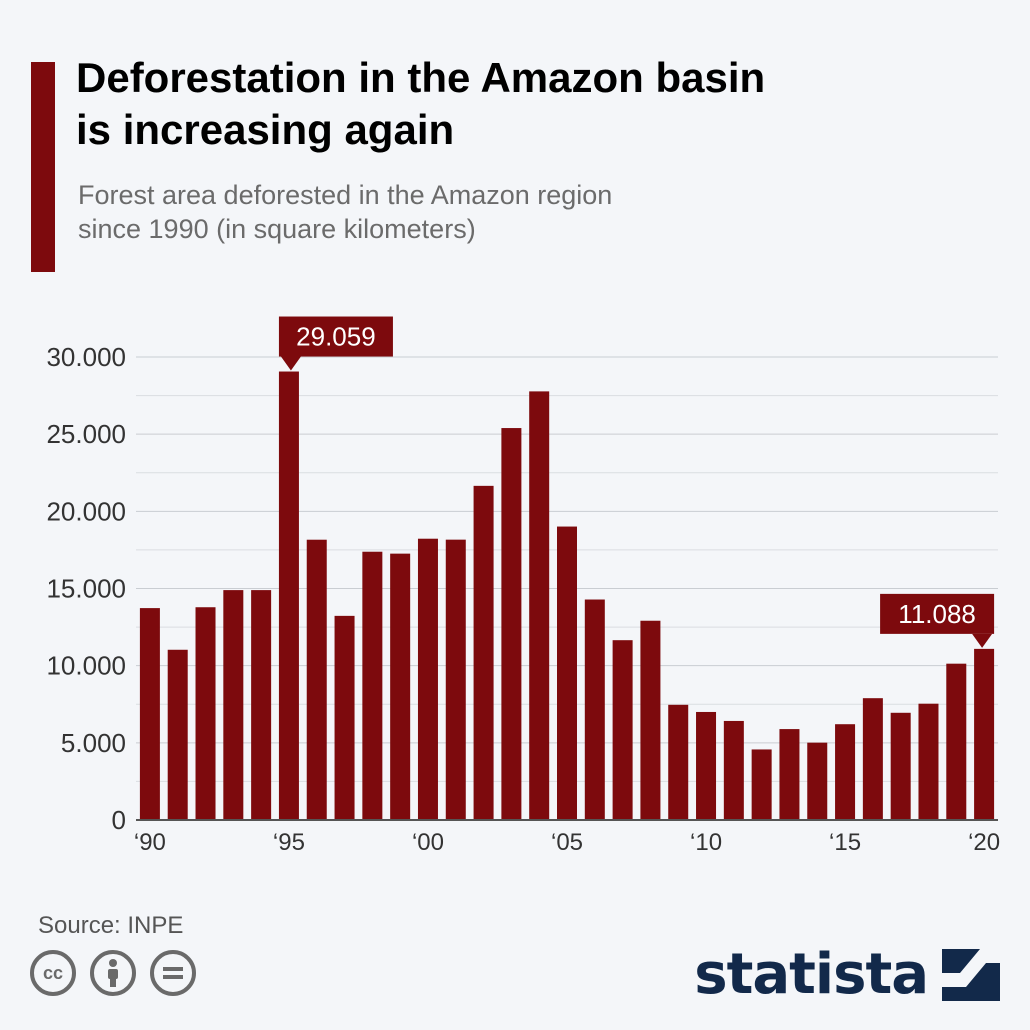 Image resolution: width=1030 pixels, height=1030 pixels. What do you see at coordinates (86, 511) in the screenshot?
I see `y-tick-label: 20.000` at bounding box center [86, 511].